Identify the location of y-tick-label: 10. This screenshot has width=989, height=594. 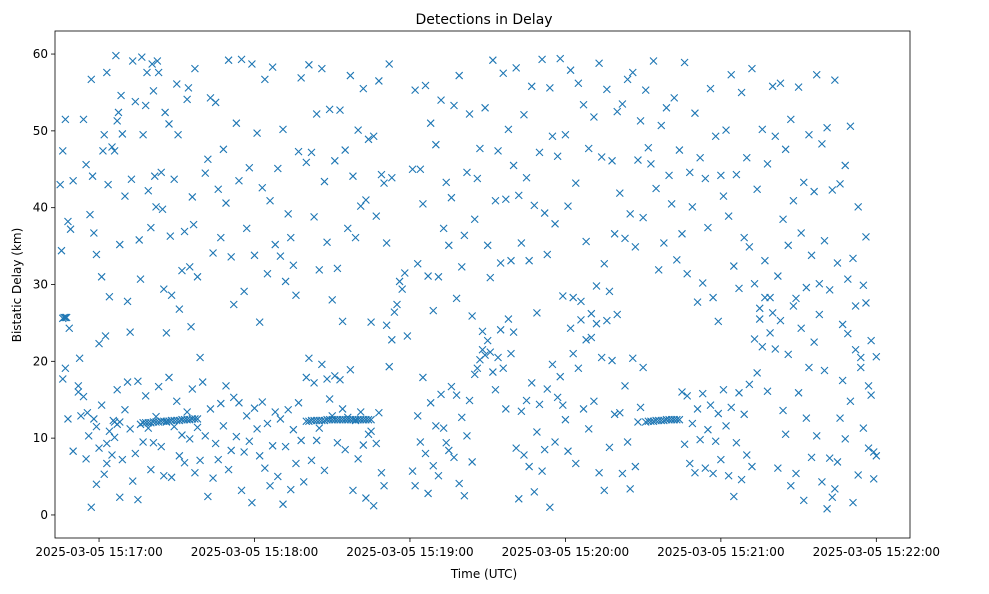
(40, 438).